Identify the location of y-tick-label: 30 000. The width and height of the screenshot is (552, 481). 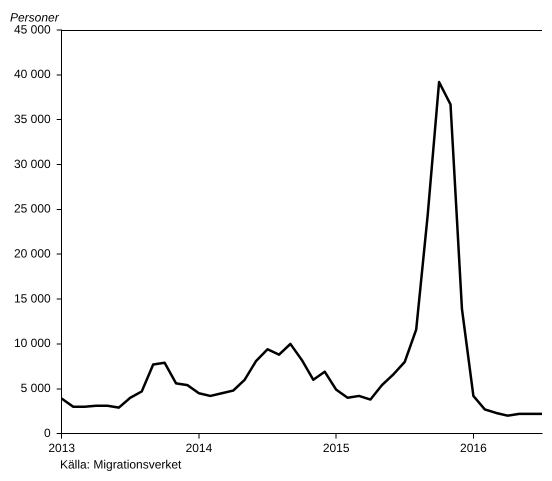
(33, 163).